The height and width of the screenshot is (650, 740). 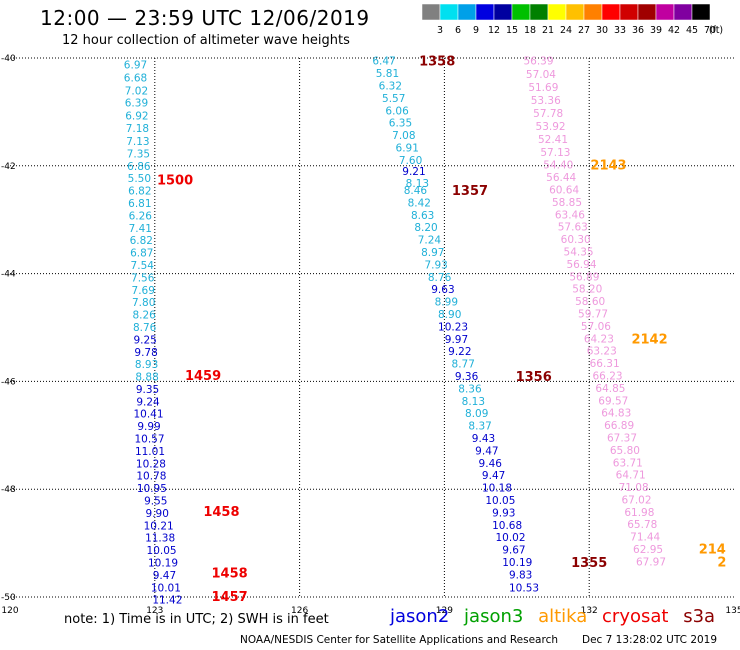 What do you see at coordinates (584, 277) in the screenshot?
I see `swh-value-label: 56.89` at bounding box center [584, 277].